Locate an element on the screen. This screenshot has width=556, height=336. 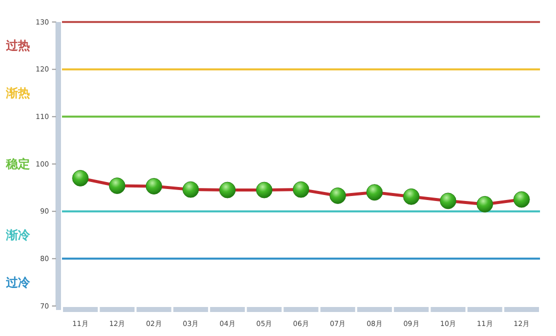
text: 稳定 is located at coordinates (17, 164).